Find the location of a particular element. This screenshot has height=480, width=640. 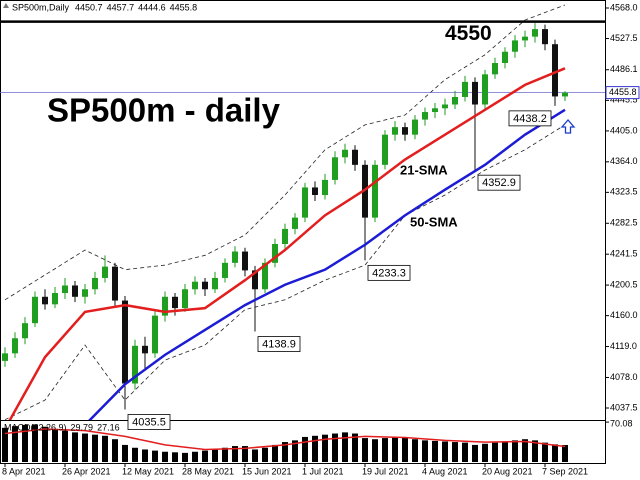

x-tick-label: 26 Apr 2021 is located at coordinates (86, 471).